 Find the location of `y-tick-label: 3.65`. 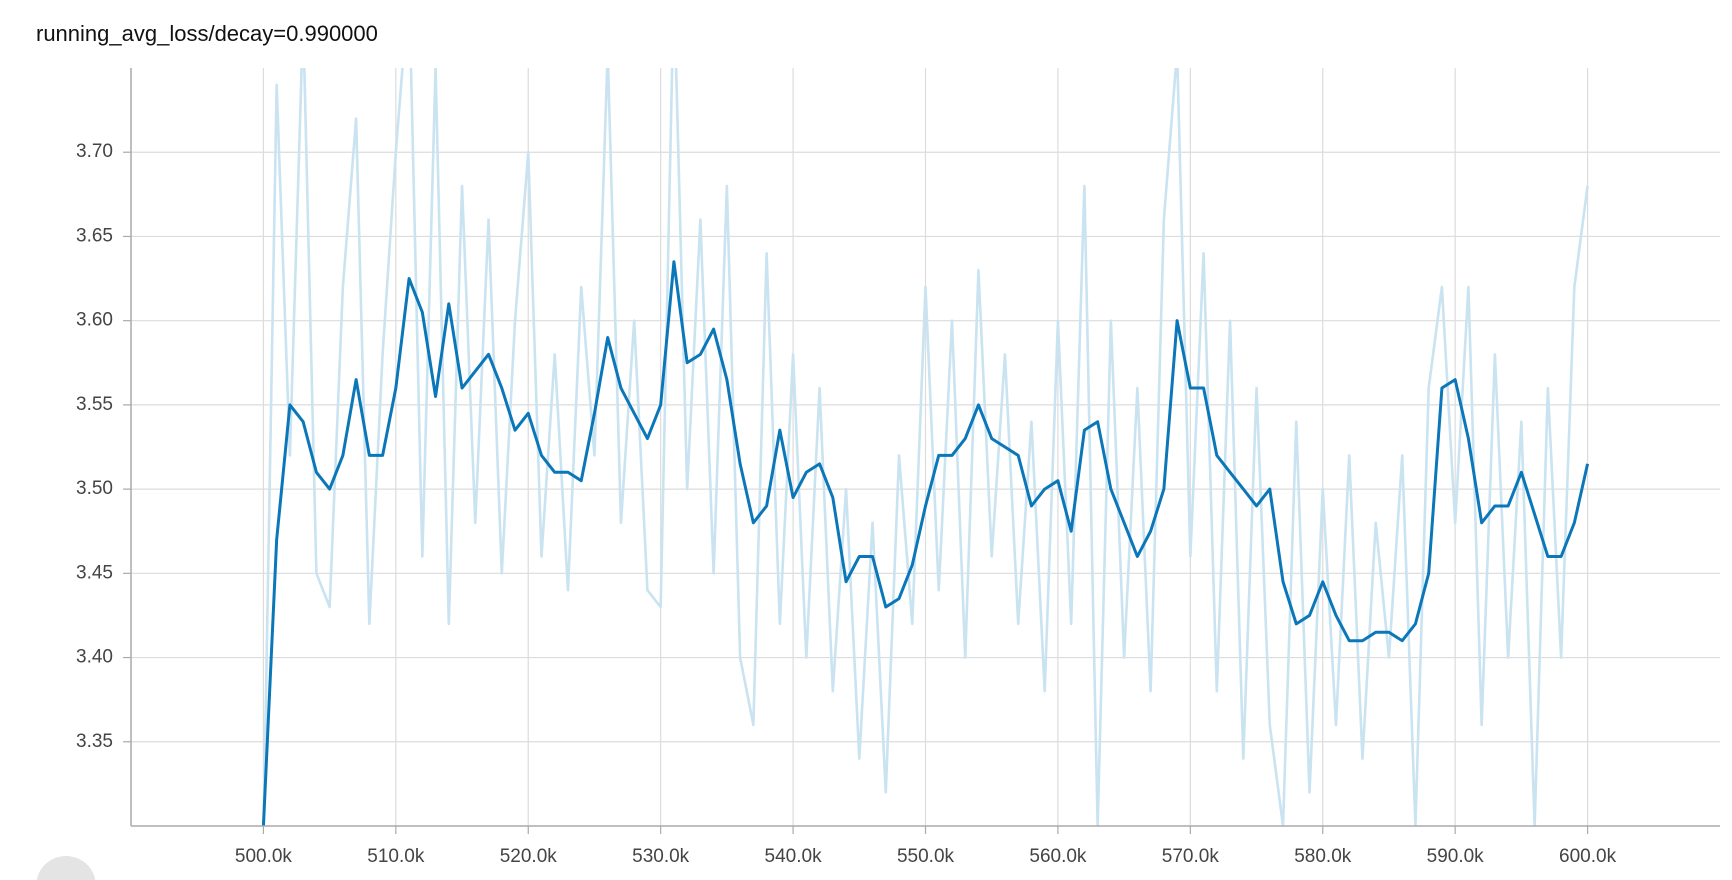

y-tick-label: 3.65 is located at coordinates (94, 235).